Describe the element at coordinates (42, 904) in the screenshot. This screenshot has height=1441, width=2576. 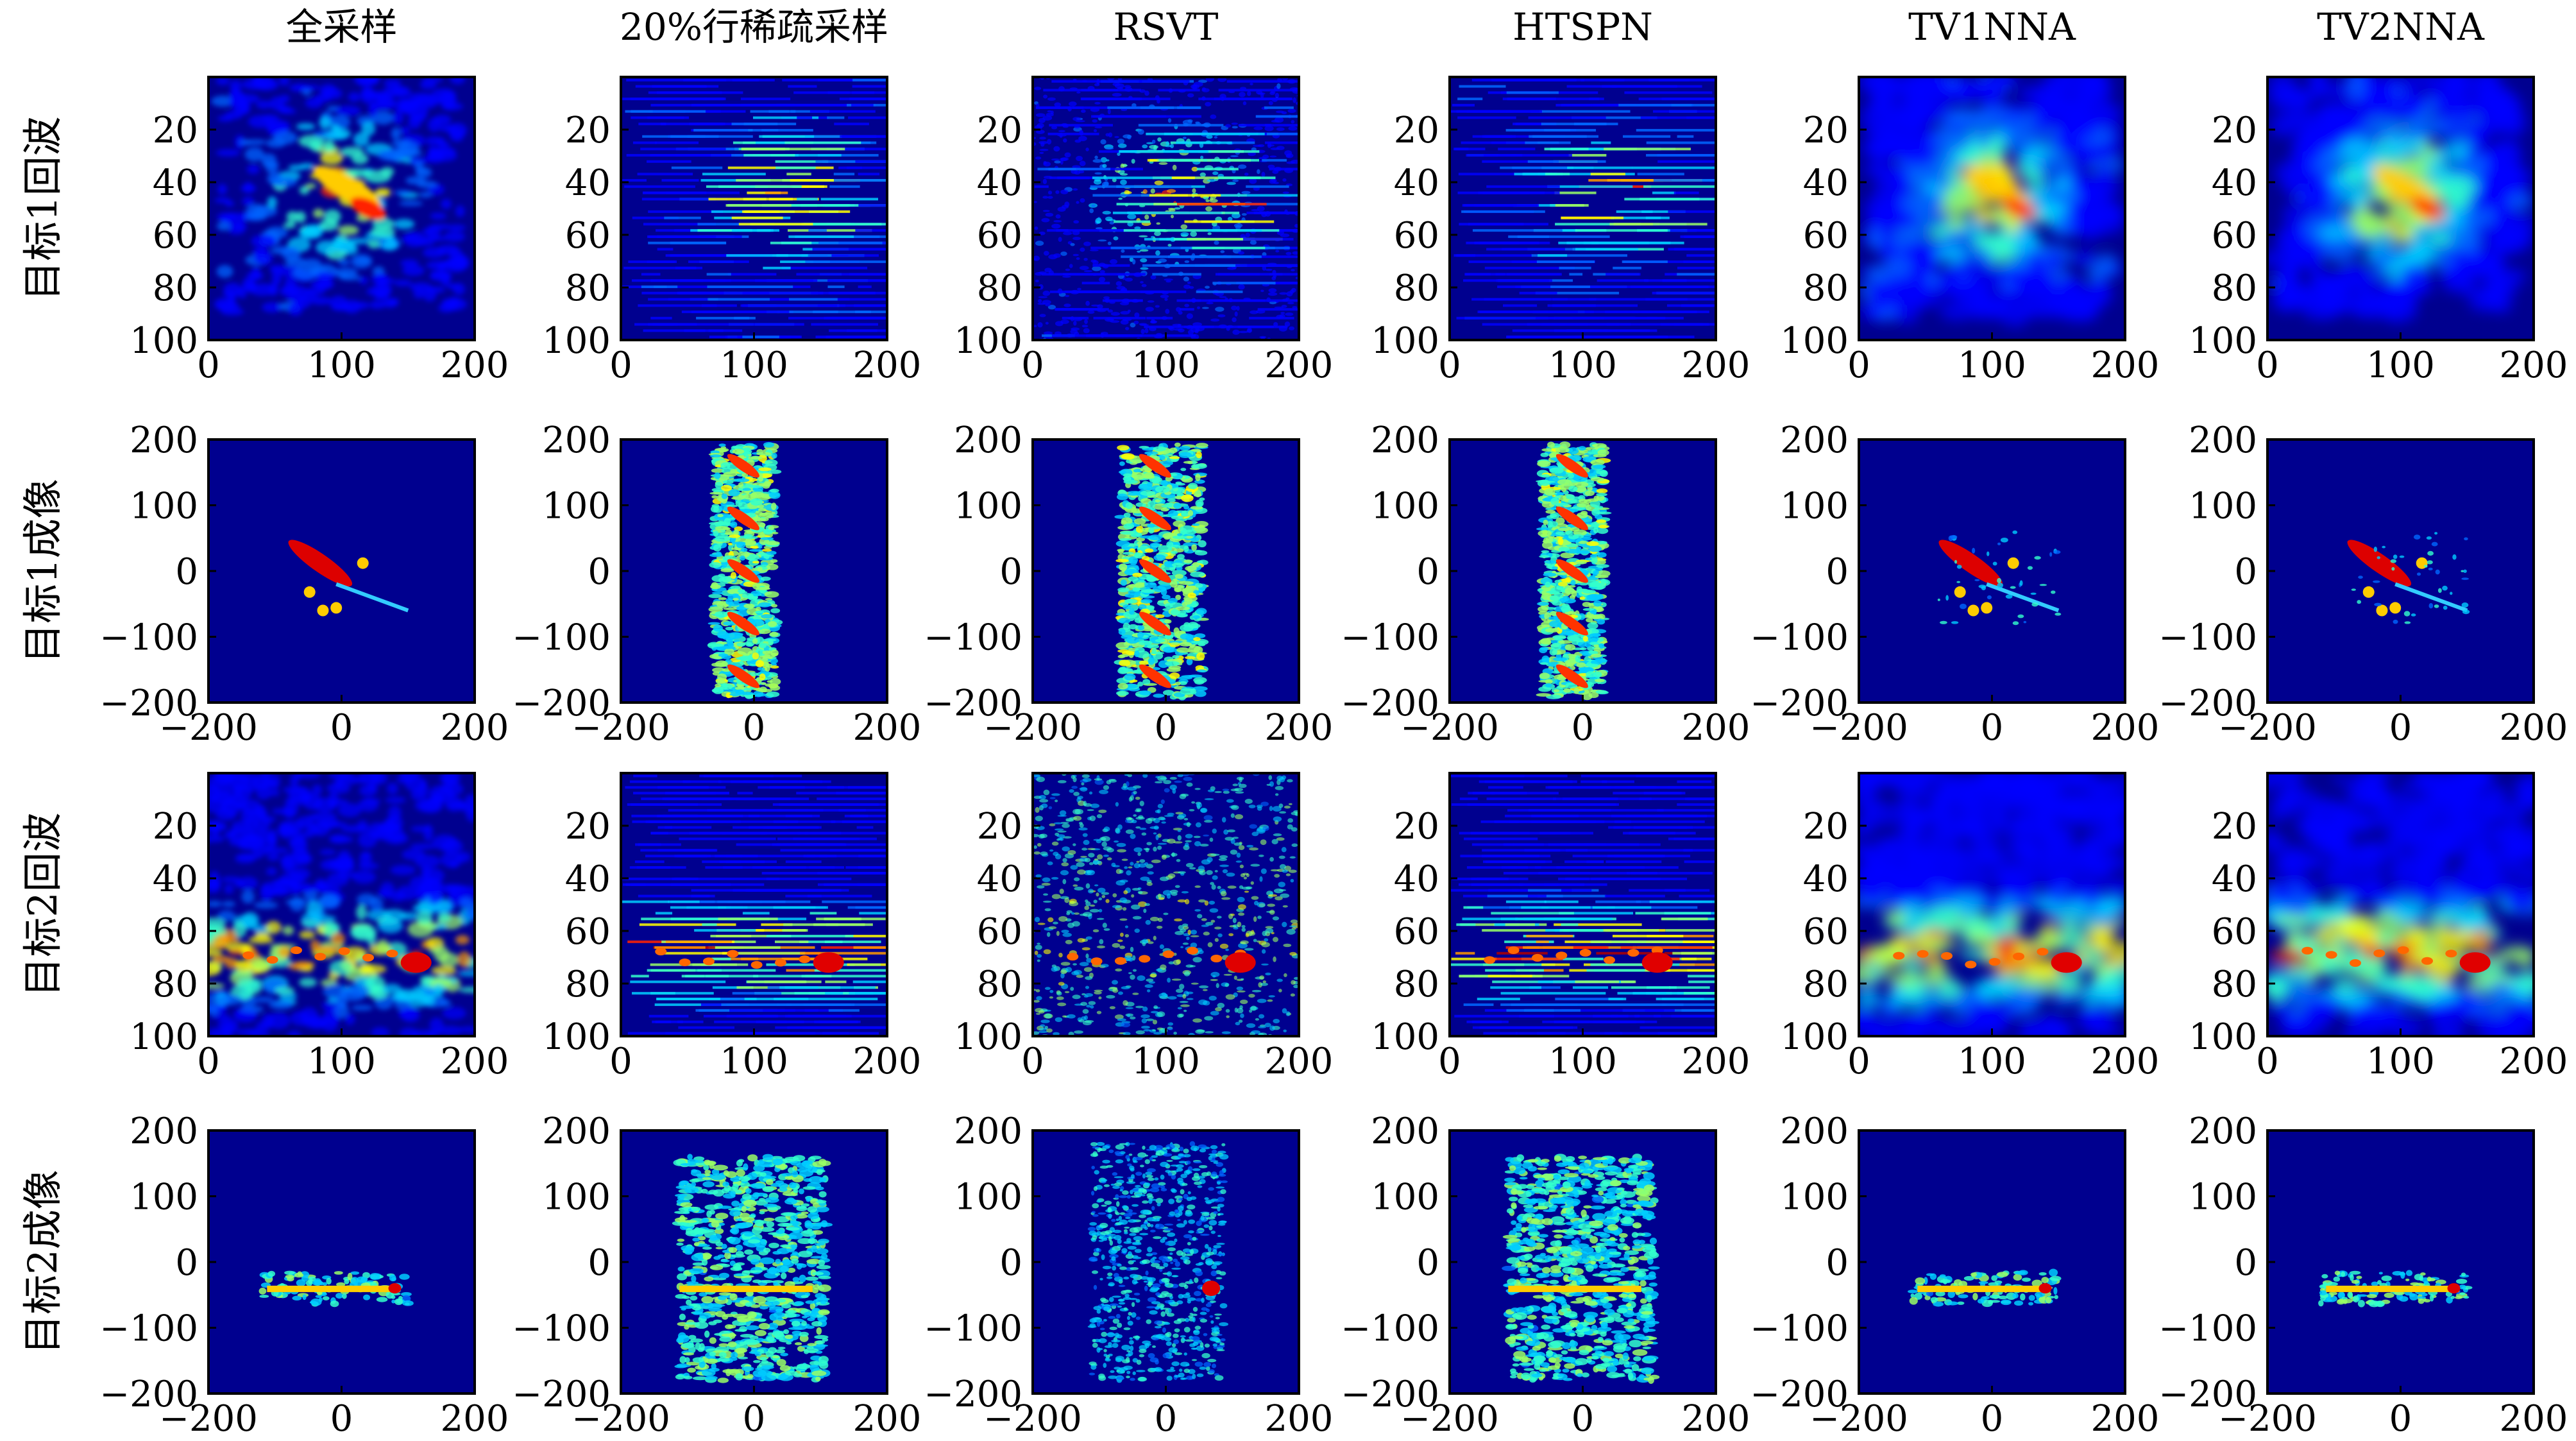
I see `row-label-3: 目标2回波` at that location.